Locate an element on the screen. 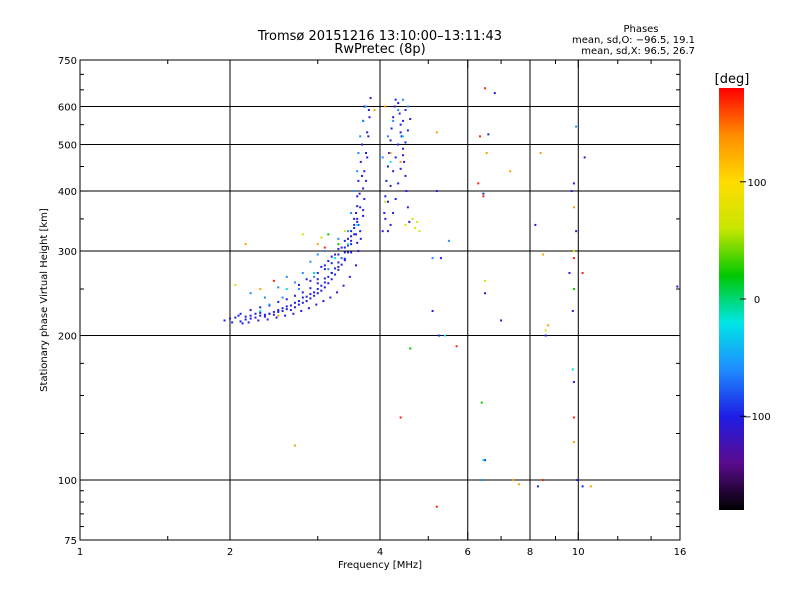 This screenshot has height=600, width=800. x-tick-label: 1 is located at coordinates (80, 552).